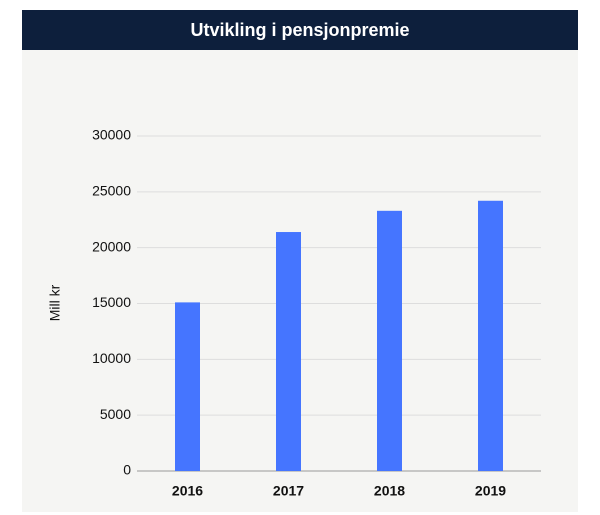 The width and height of the screenshot is (600, 515). I want to click on y-tick-label: 25000, so click(111, 191).